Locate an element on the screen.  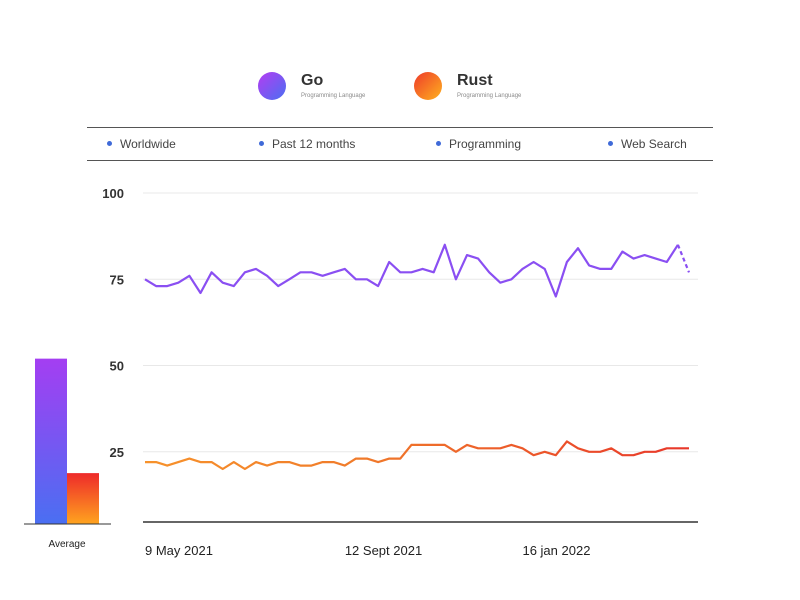
legend-go-name: Go is located at coordinates (312, 80).